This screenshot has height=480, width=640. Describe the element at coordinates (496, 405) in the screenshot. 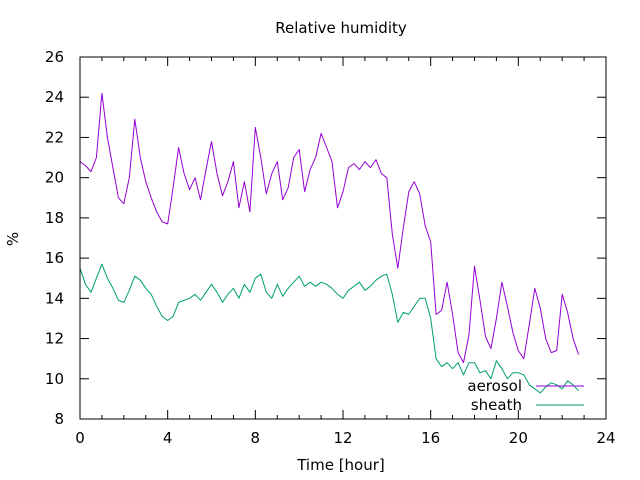

I see `legend-label-sheath: sheath` at that location.